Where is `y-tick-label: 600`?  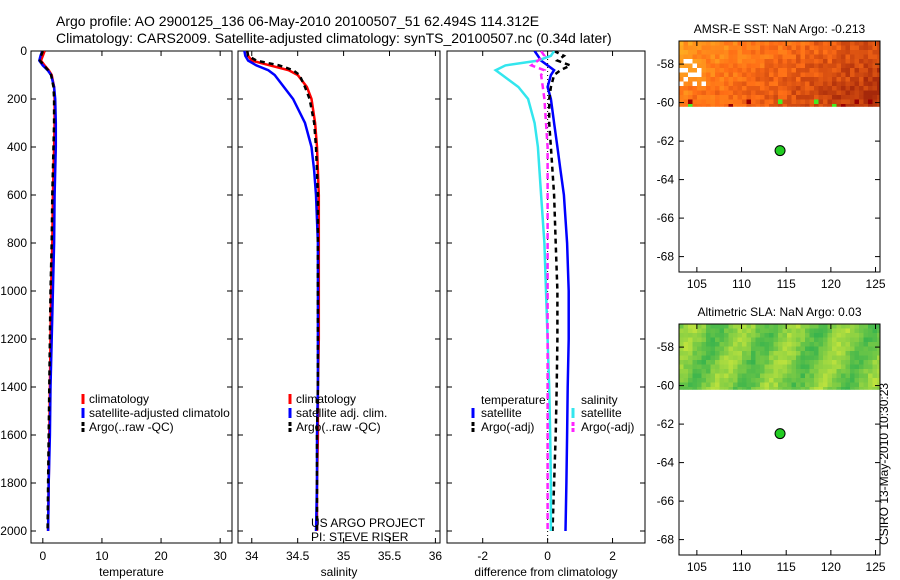 y-tick-label: 600 is located at coordinates (17, 195).